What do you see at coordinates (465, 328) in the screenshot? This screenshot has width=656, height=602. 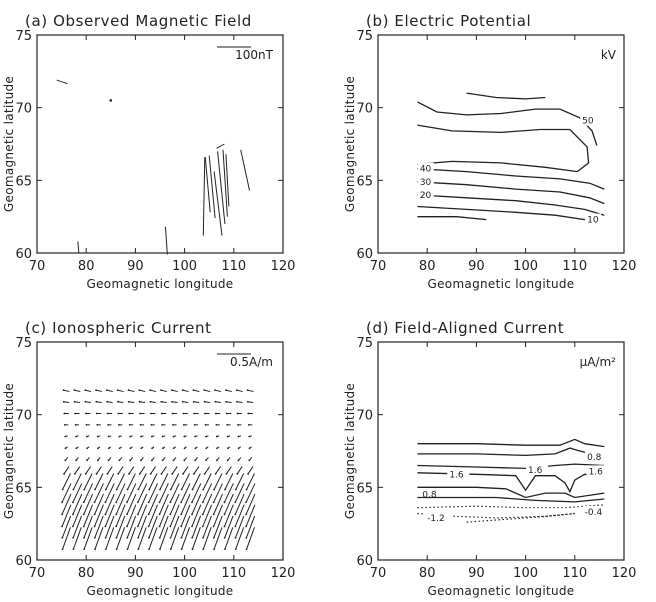 I see `panel-title: (d) Field-Aligned Current` at bounding box center [465, 328].